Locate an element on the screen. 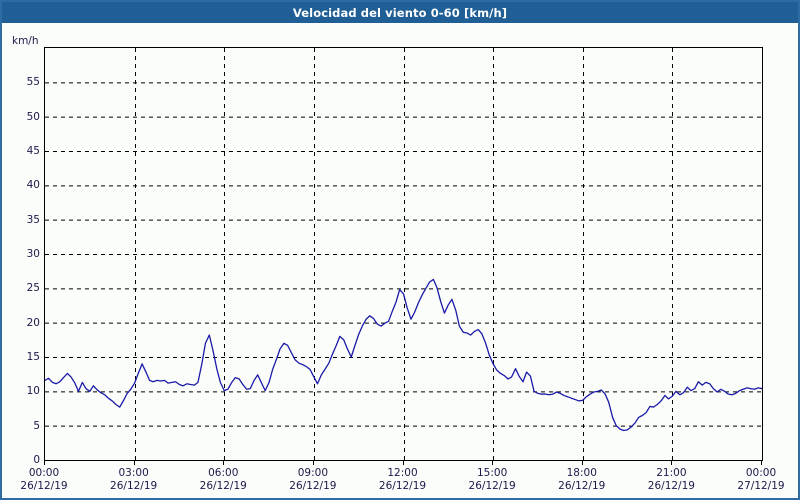 The width and height of the screenshot is (800, 500). y-axis-tick-label: 10 is located at coordinates (33, 391).